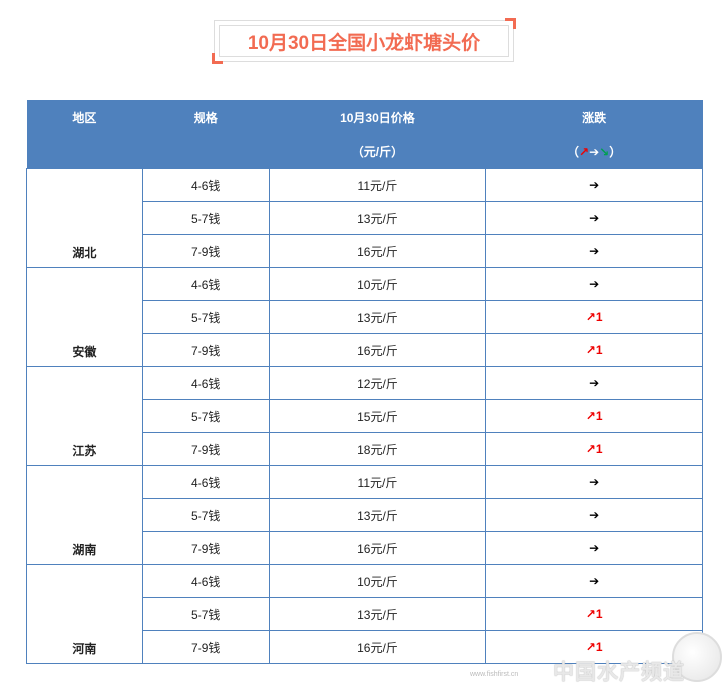  What do you see at coordinates (377, 117) in the screenshot?
I see `header-price: 10月30日价格` at bounding box center [377, 117].